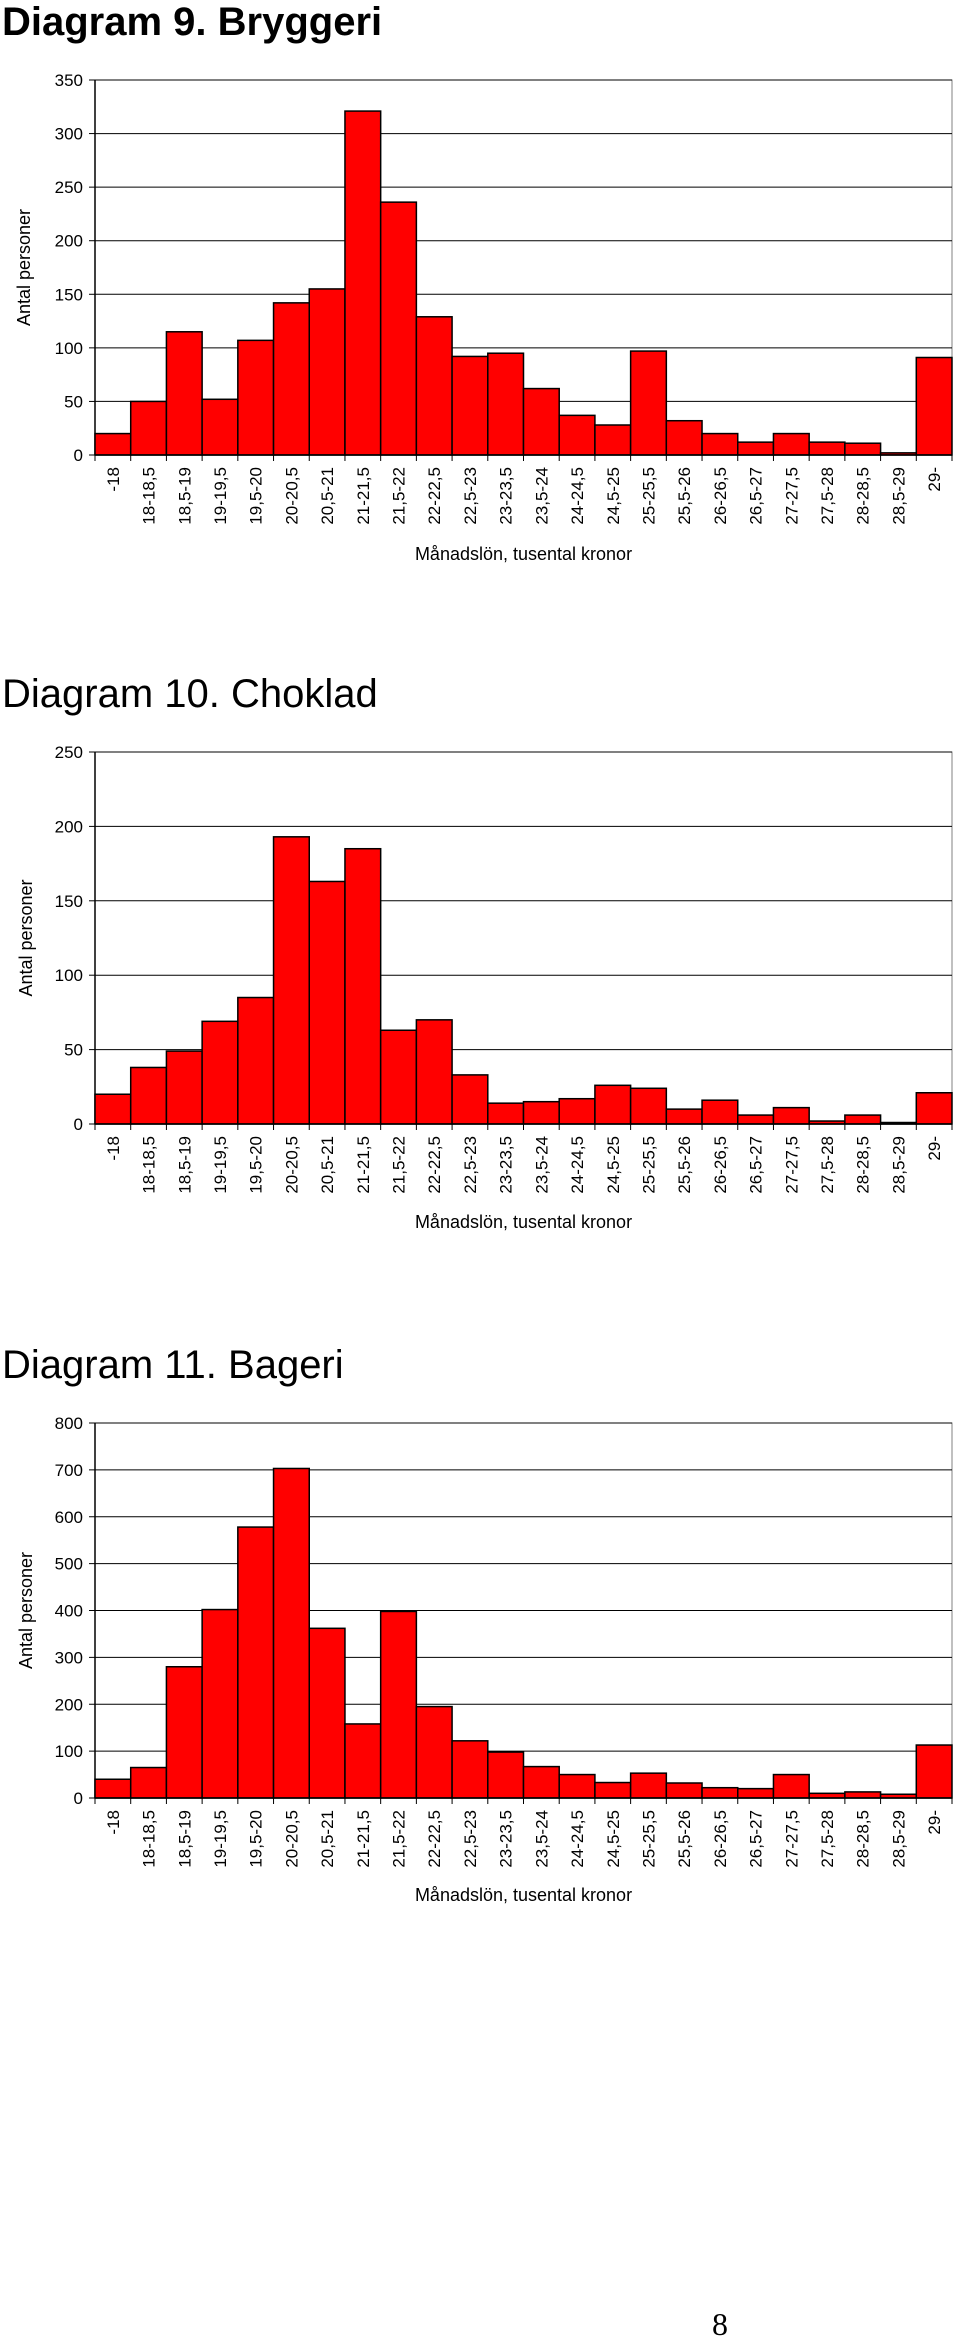 This screenshot has height=2346, width=960. What do you see at coordinates (69, 1751) in the screenshot?
I see `y-tick-label: 100` at bounding box center [69, 1751].